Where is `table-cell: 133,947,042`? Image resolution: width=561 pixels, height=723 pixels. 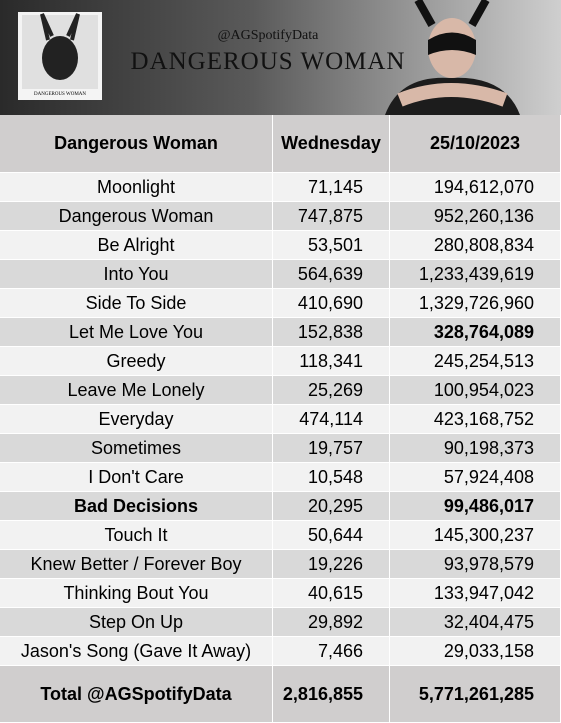
table-cell: 133,947,042 is located at coordinates (475, 593).